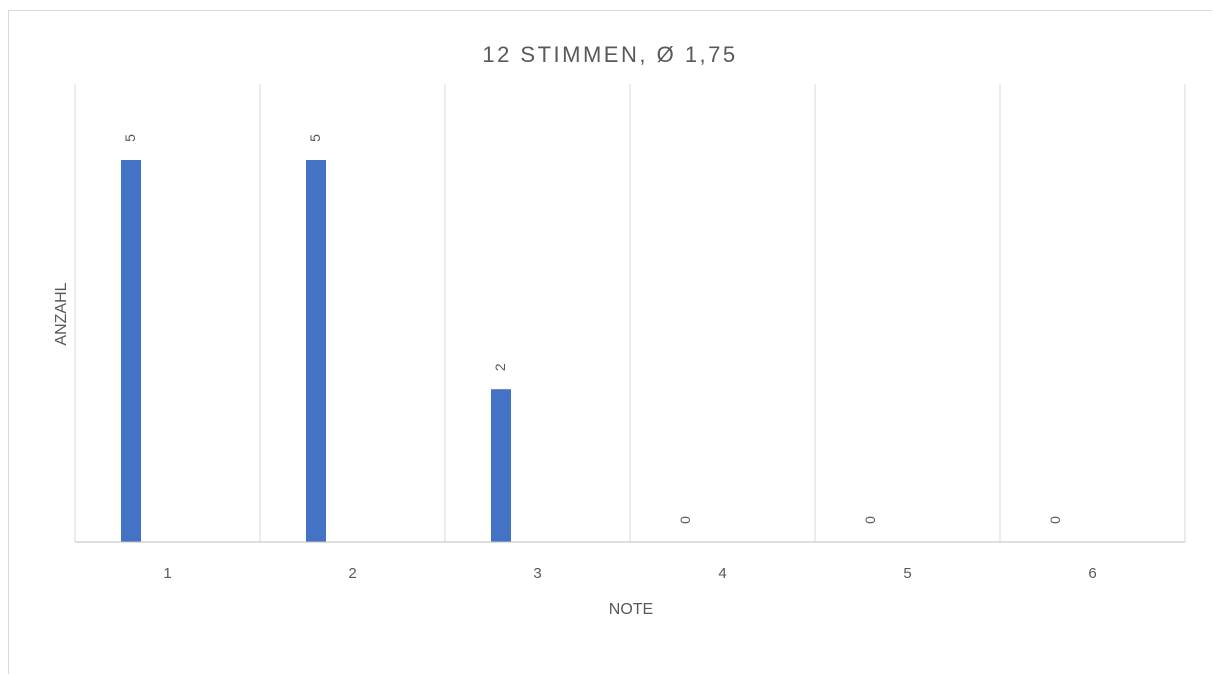 Image resolution: width=1213 pixels, height=675 pixels. I want to click on x-tick-label-2: 2, so click(352, 573).